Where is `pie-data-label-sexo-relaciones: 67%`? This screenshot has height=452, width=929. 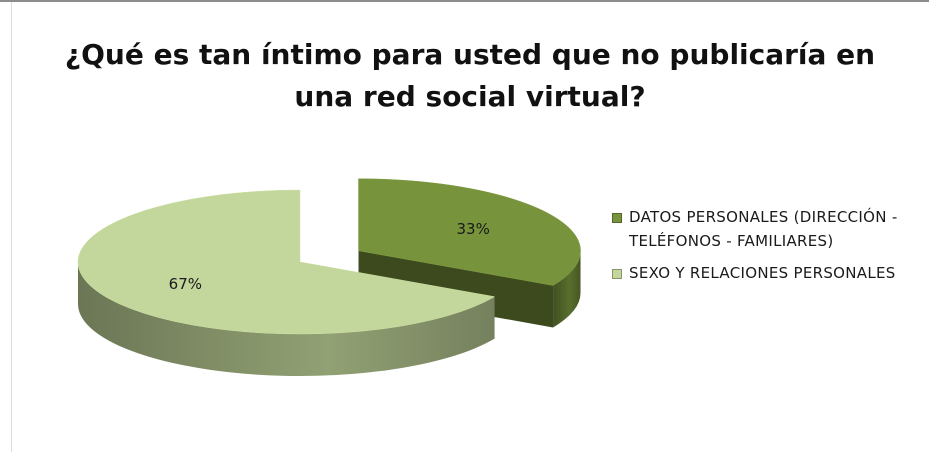
pie-data-label-sexo-relaciones: 67% is located at coordinates (185, 284).